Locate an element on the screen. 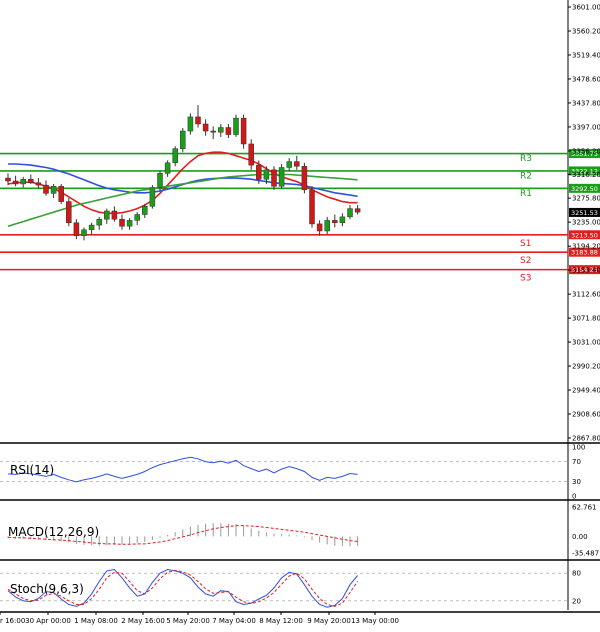  rsi-tick-label: 100 is located at coordinates (578, 448).